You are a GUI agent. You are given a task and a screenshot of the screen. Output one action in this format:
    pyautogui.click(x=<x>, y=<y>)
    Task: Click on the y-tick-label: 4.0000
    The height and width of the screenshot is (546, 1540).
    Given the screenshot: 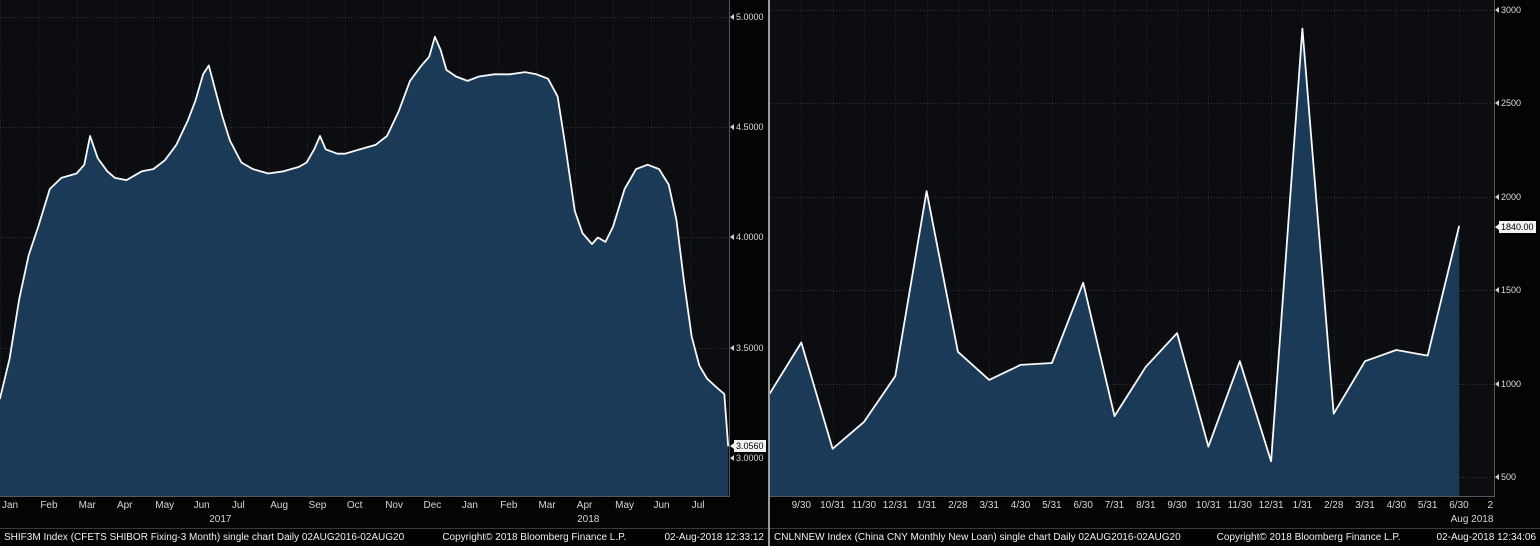 What is the action you would take?
    pyautogui.click(x=747, y=237)
    